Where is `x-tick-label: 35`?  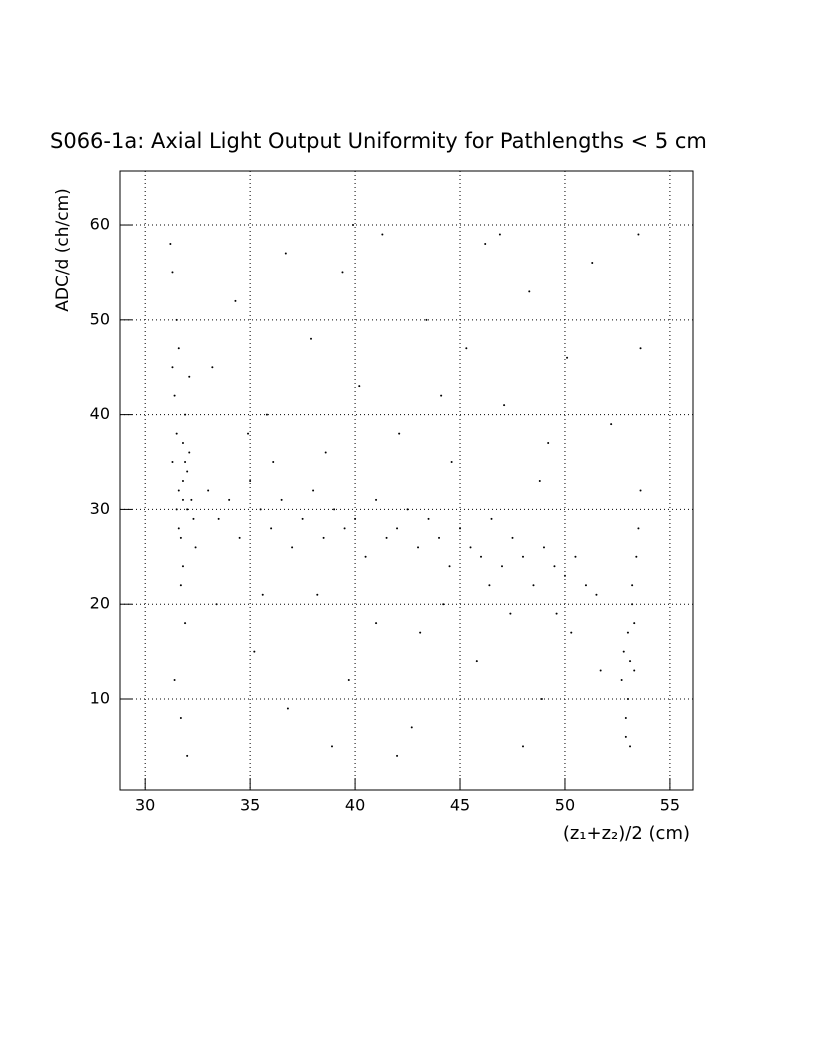
x-tick-label: 35 is located at coordinates (250, 805).